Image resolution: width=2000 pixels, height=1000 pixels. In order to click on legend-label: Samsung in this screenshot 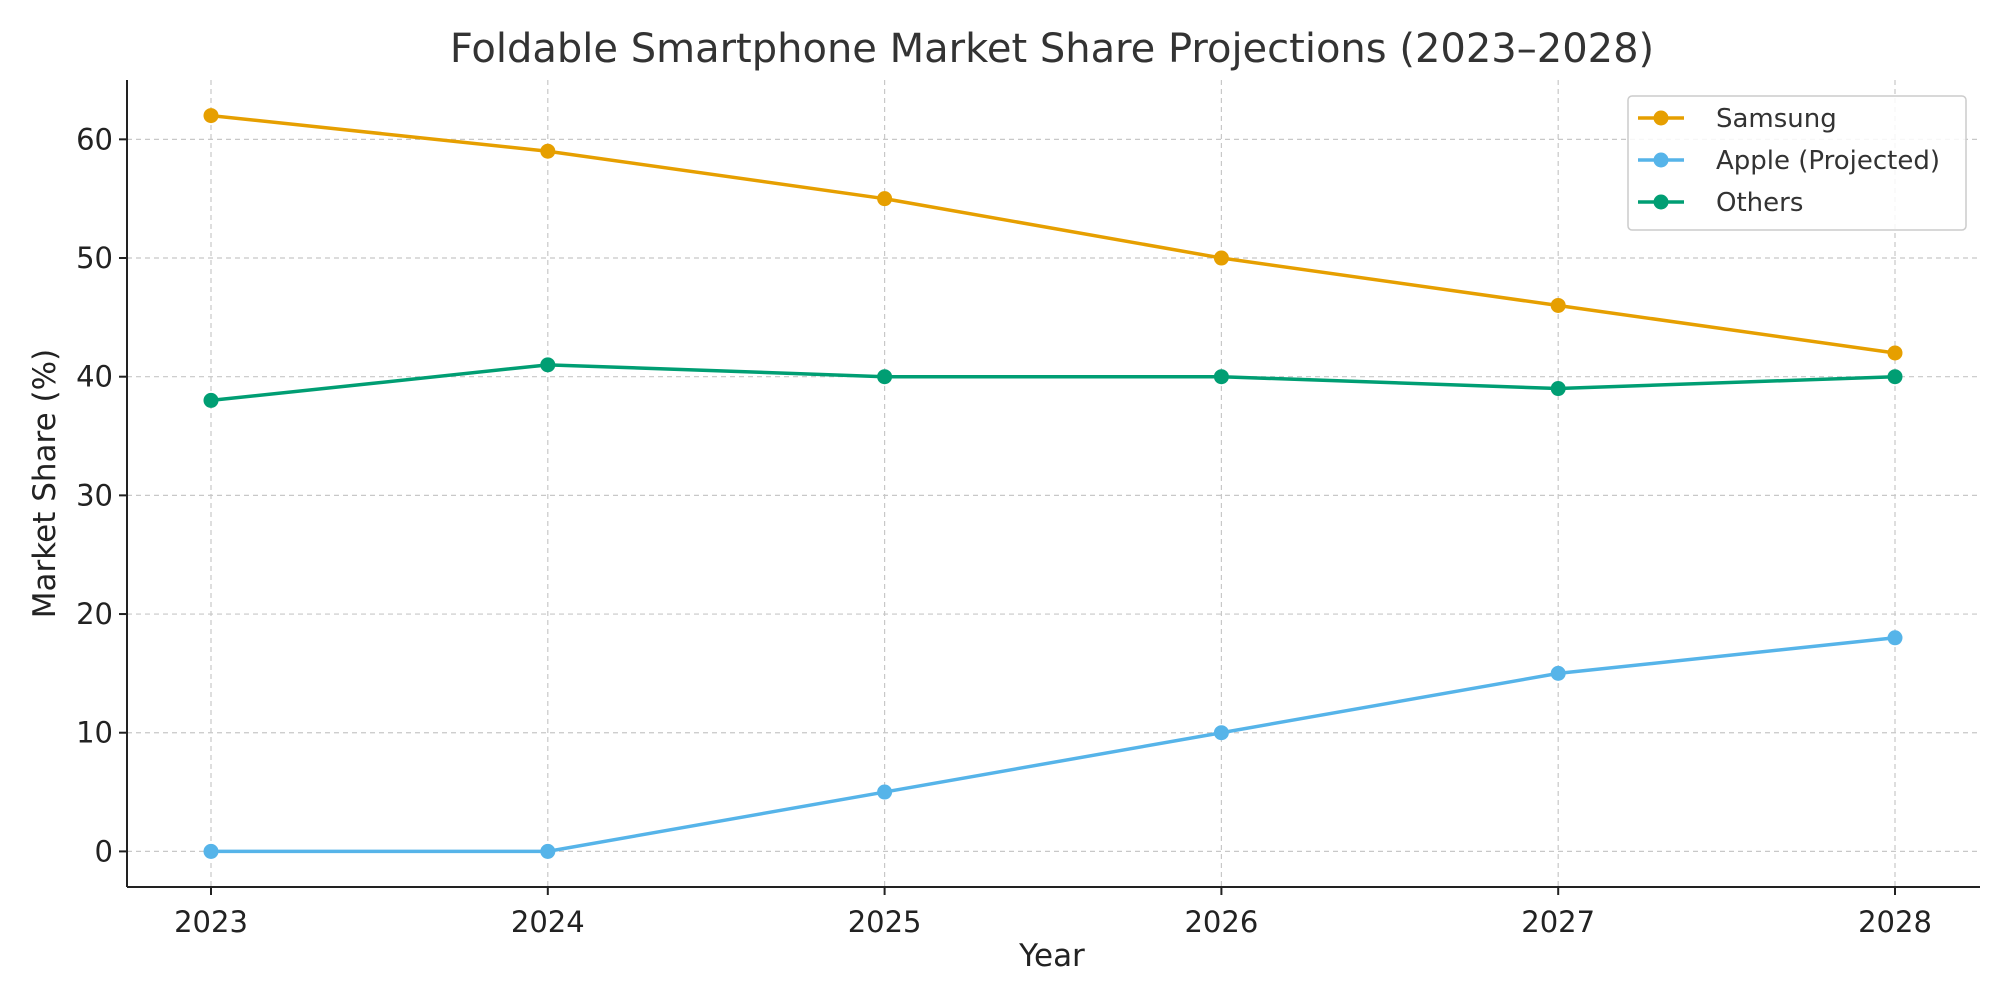, I will do `click(1776, 119)`.